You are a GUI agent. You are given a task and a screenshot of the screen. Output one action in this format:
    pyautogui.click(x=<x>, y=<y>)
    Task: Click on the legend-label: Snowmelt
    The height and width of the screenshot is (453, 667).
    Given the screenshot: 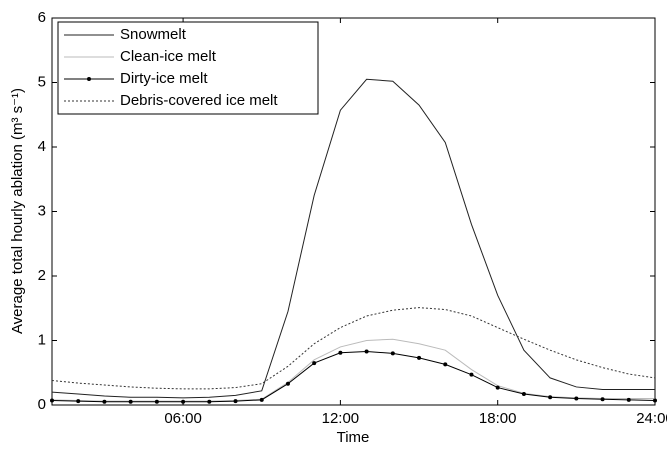 What is the action you would take?
    pyautogui.click(x=153, y=34)
    